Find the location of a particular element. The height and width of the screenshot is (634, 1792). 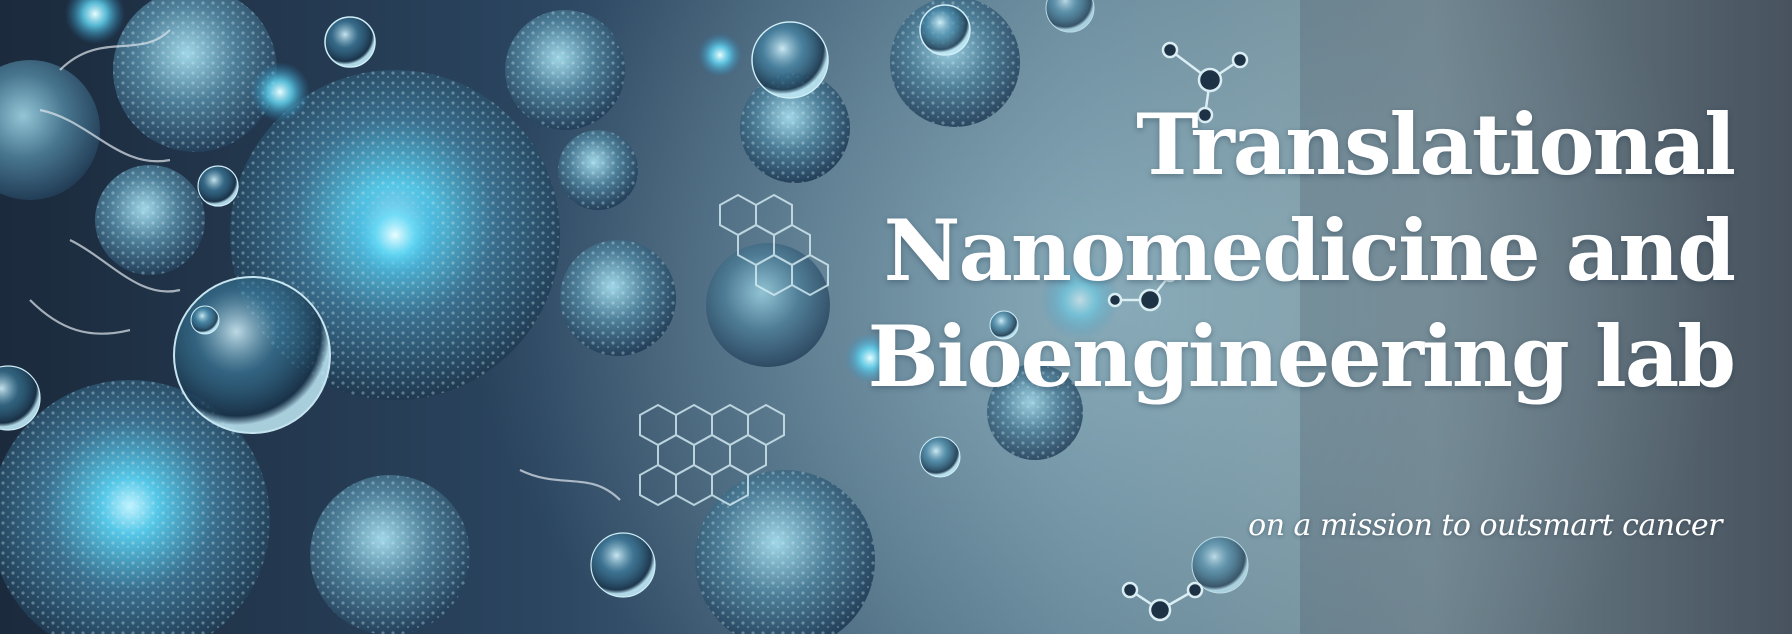

hexagon-lattice is located at coordinates (734, 350).